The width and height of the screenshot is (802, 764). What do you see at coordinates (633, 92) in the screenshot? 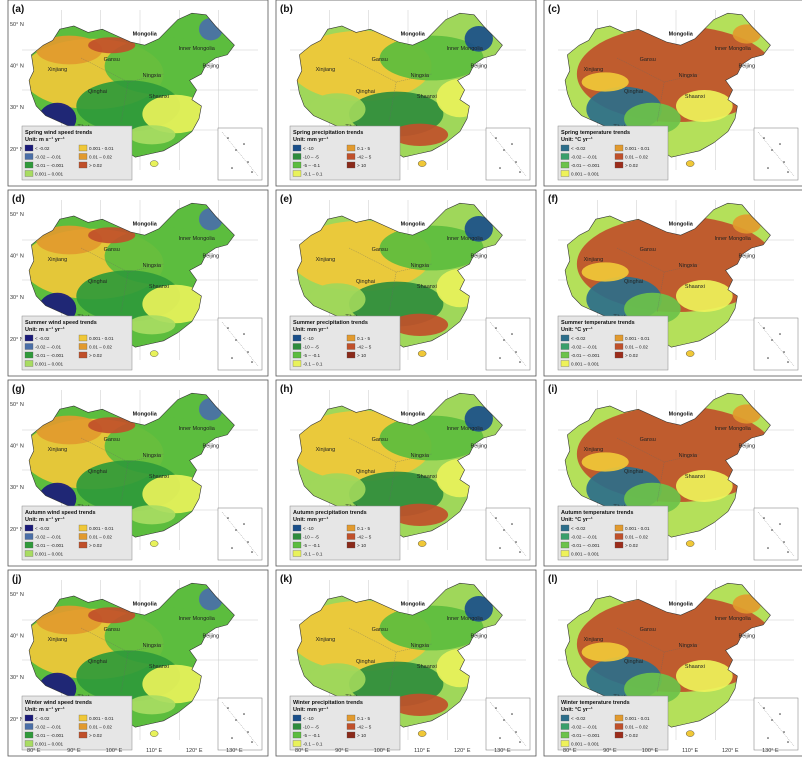
I see `region-label: Qinghai` at bounding box center [633, 92].